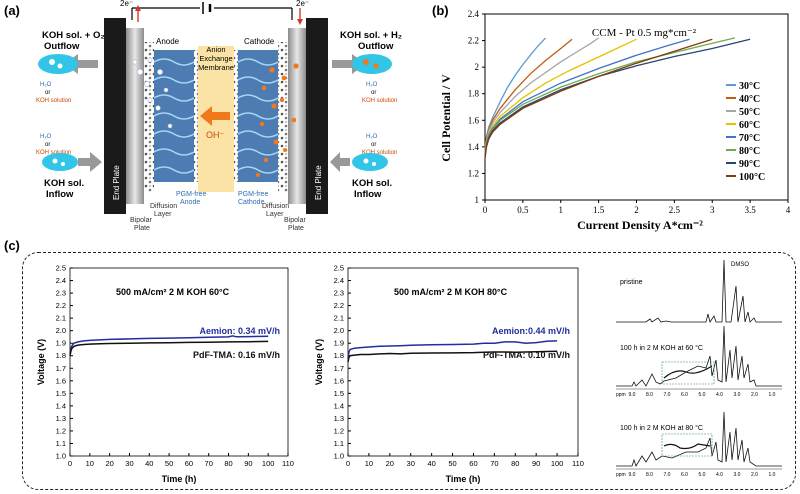 Image resolution: width=800 pixels, height=494 pixels. Describe the element at coordinates (699, 291) in the screenshot. I see `nmr-spectrum-pristine` at that location.